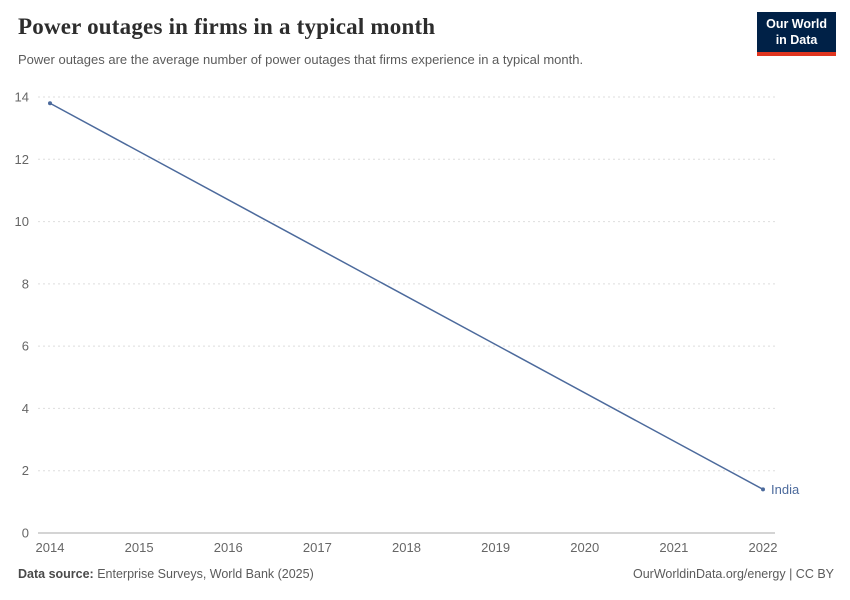 The width and height of the screenshot is (850, 600). Describe the element at coordinates (22, 159) in the screenshot. I see `y-tick-label: 12` at that location.